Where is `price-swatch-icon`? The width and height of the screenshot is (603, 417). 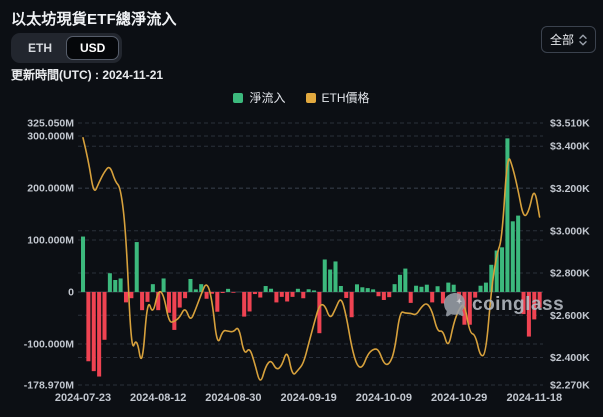
price-swatch-icon is located at coordinates (310, 97).